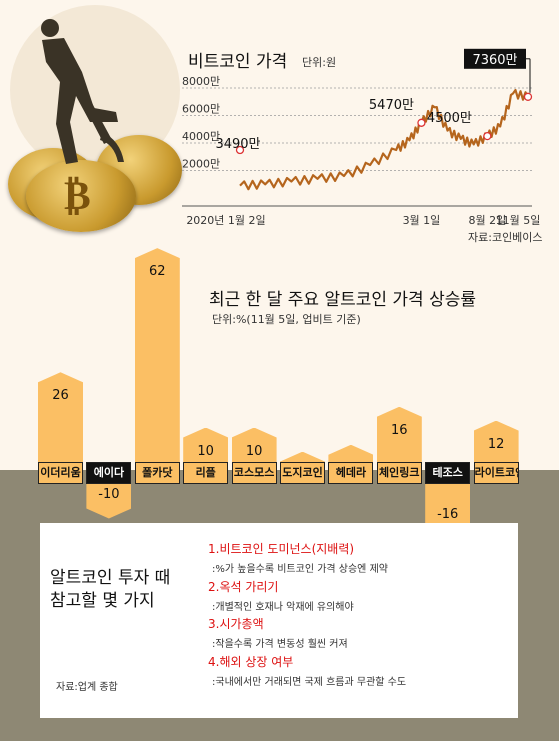 The height and width of the screenshot is (741, 559). What do you see at coordinates (201, 136) in the screenshot?
I see `y-tick-label: 4000만` at bounding box center [201, 136].